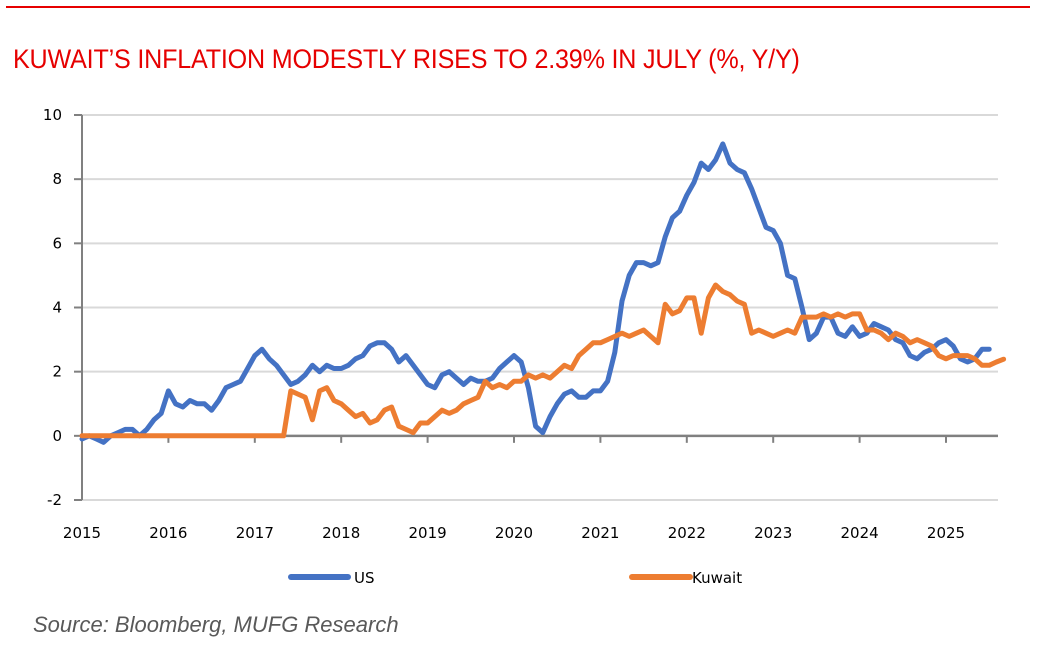 The image size is (1057, 646). I want to click on legend-kuwait-label: Kuwait, so click(717, 578).